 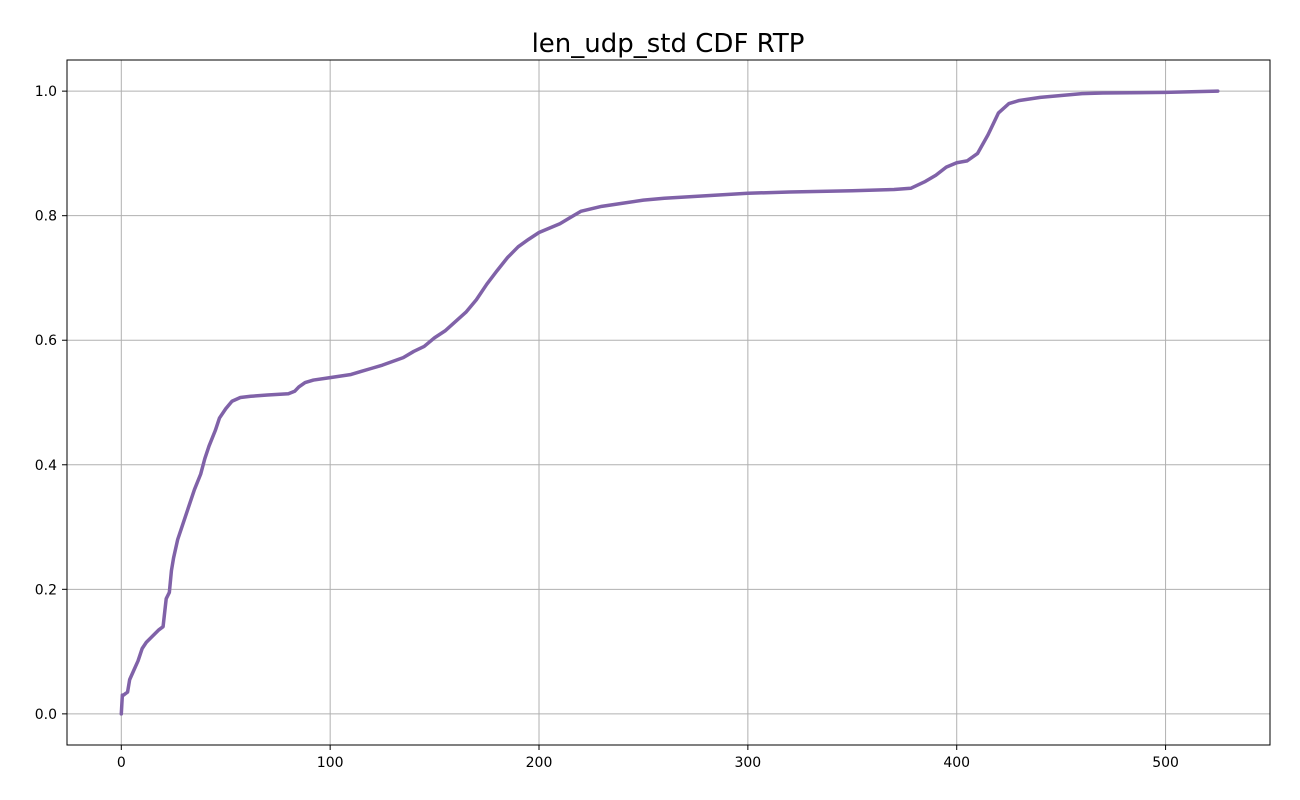 What do you see at coordinates (956, 763) in the screenshot?
I see `x-tick-label: 400` at bounding box center [956, 763].